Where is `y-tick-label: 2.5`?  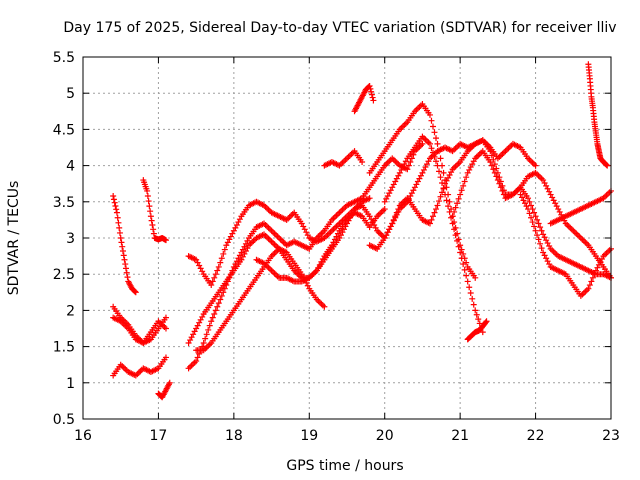 y-tick-label: 2.5 is located at coordinates (64, 275).